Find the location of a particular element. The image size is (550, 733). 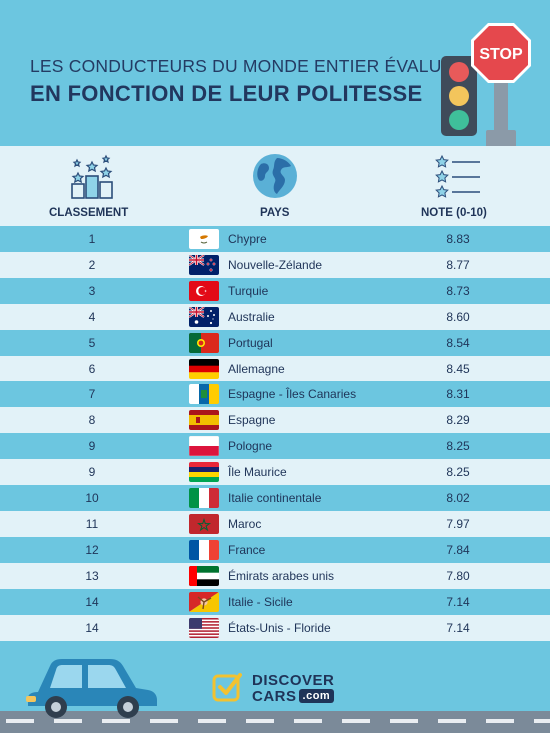

discover-cars-logo-icon is located at coordinates (227, 687).